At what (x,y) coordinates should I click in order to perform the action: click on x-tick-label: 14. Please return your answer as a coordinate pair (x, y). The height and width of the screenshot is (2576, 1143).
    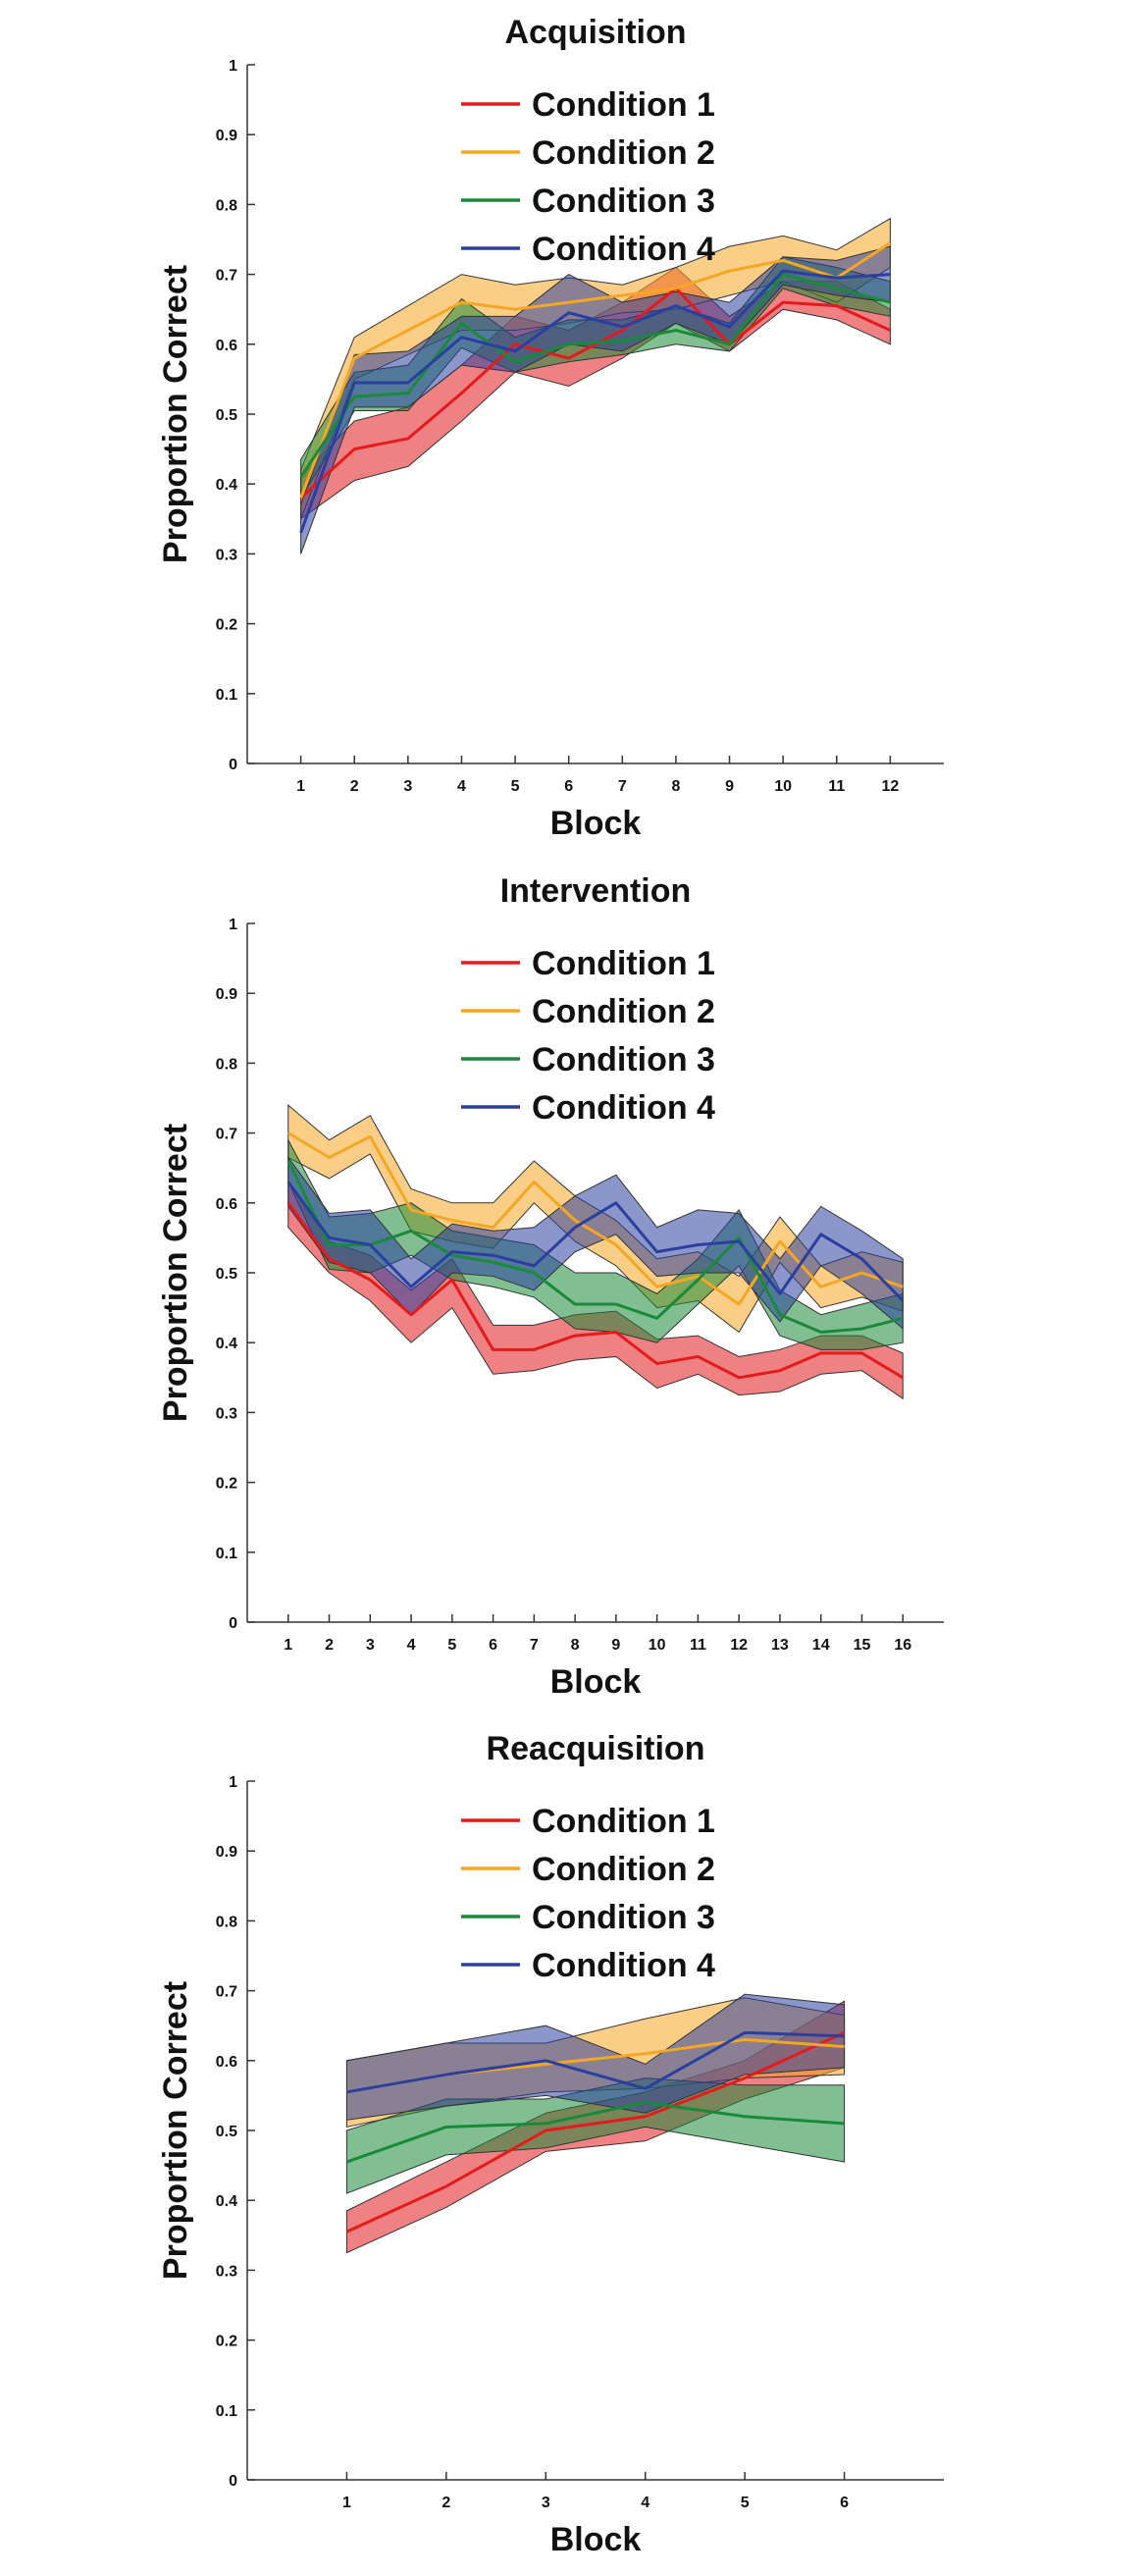
    Looking at the image, I should click on (821, 1645).